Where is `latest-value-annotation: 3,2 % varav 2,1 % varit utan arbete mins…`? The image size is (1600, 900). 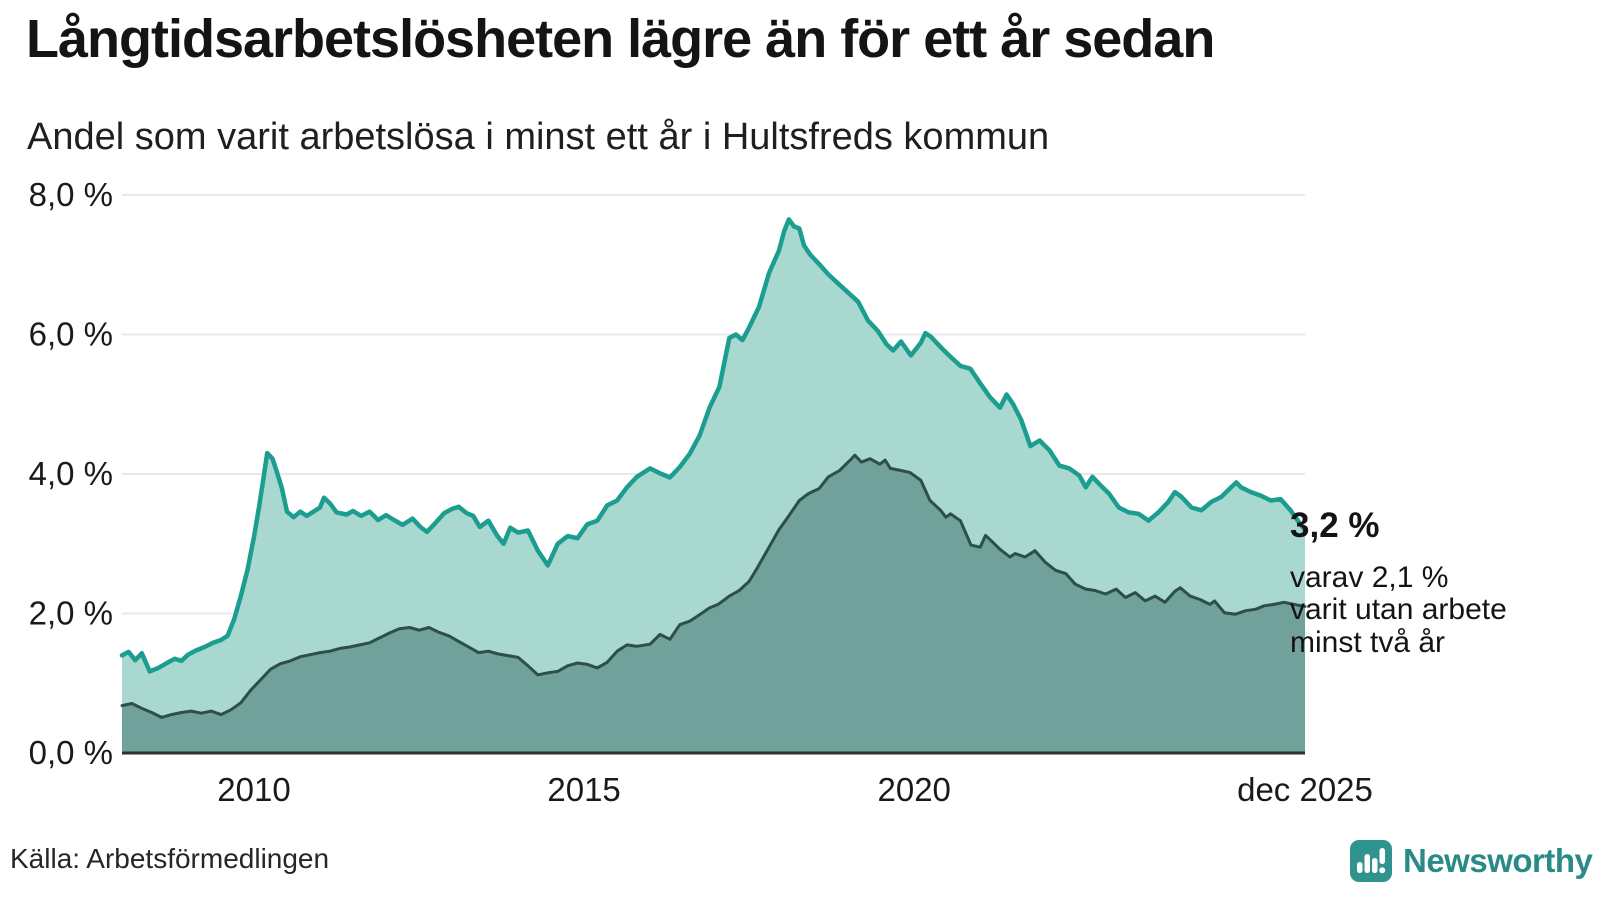
latest-value-annotation: 3,2 % varav 2,1 % varit utan arbete mins… is located at coordinates (1440, 582).